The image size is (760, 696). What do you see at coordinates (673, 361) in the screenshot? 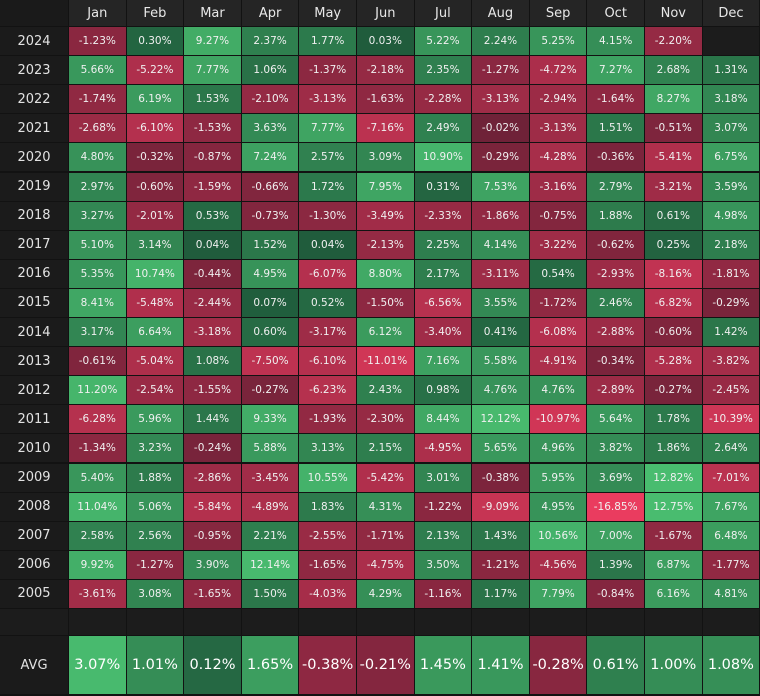
I see `return-cell: -5.28%` at bounding box center [673, 361].